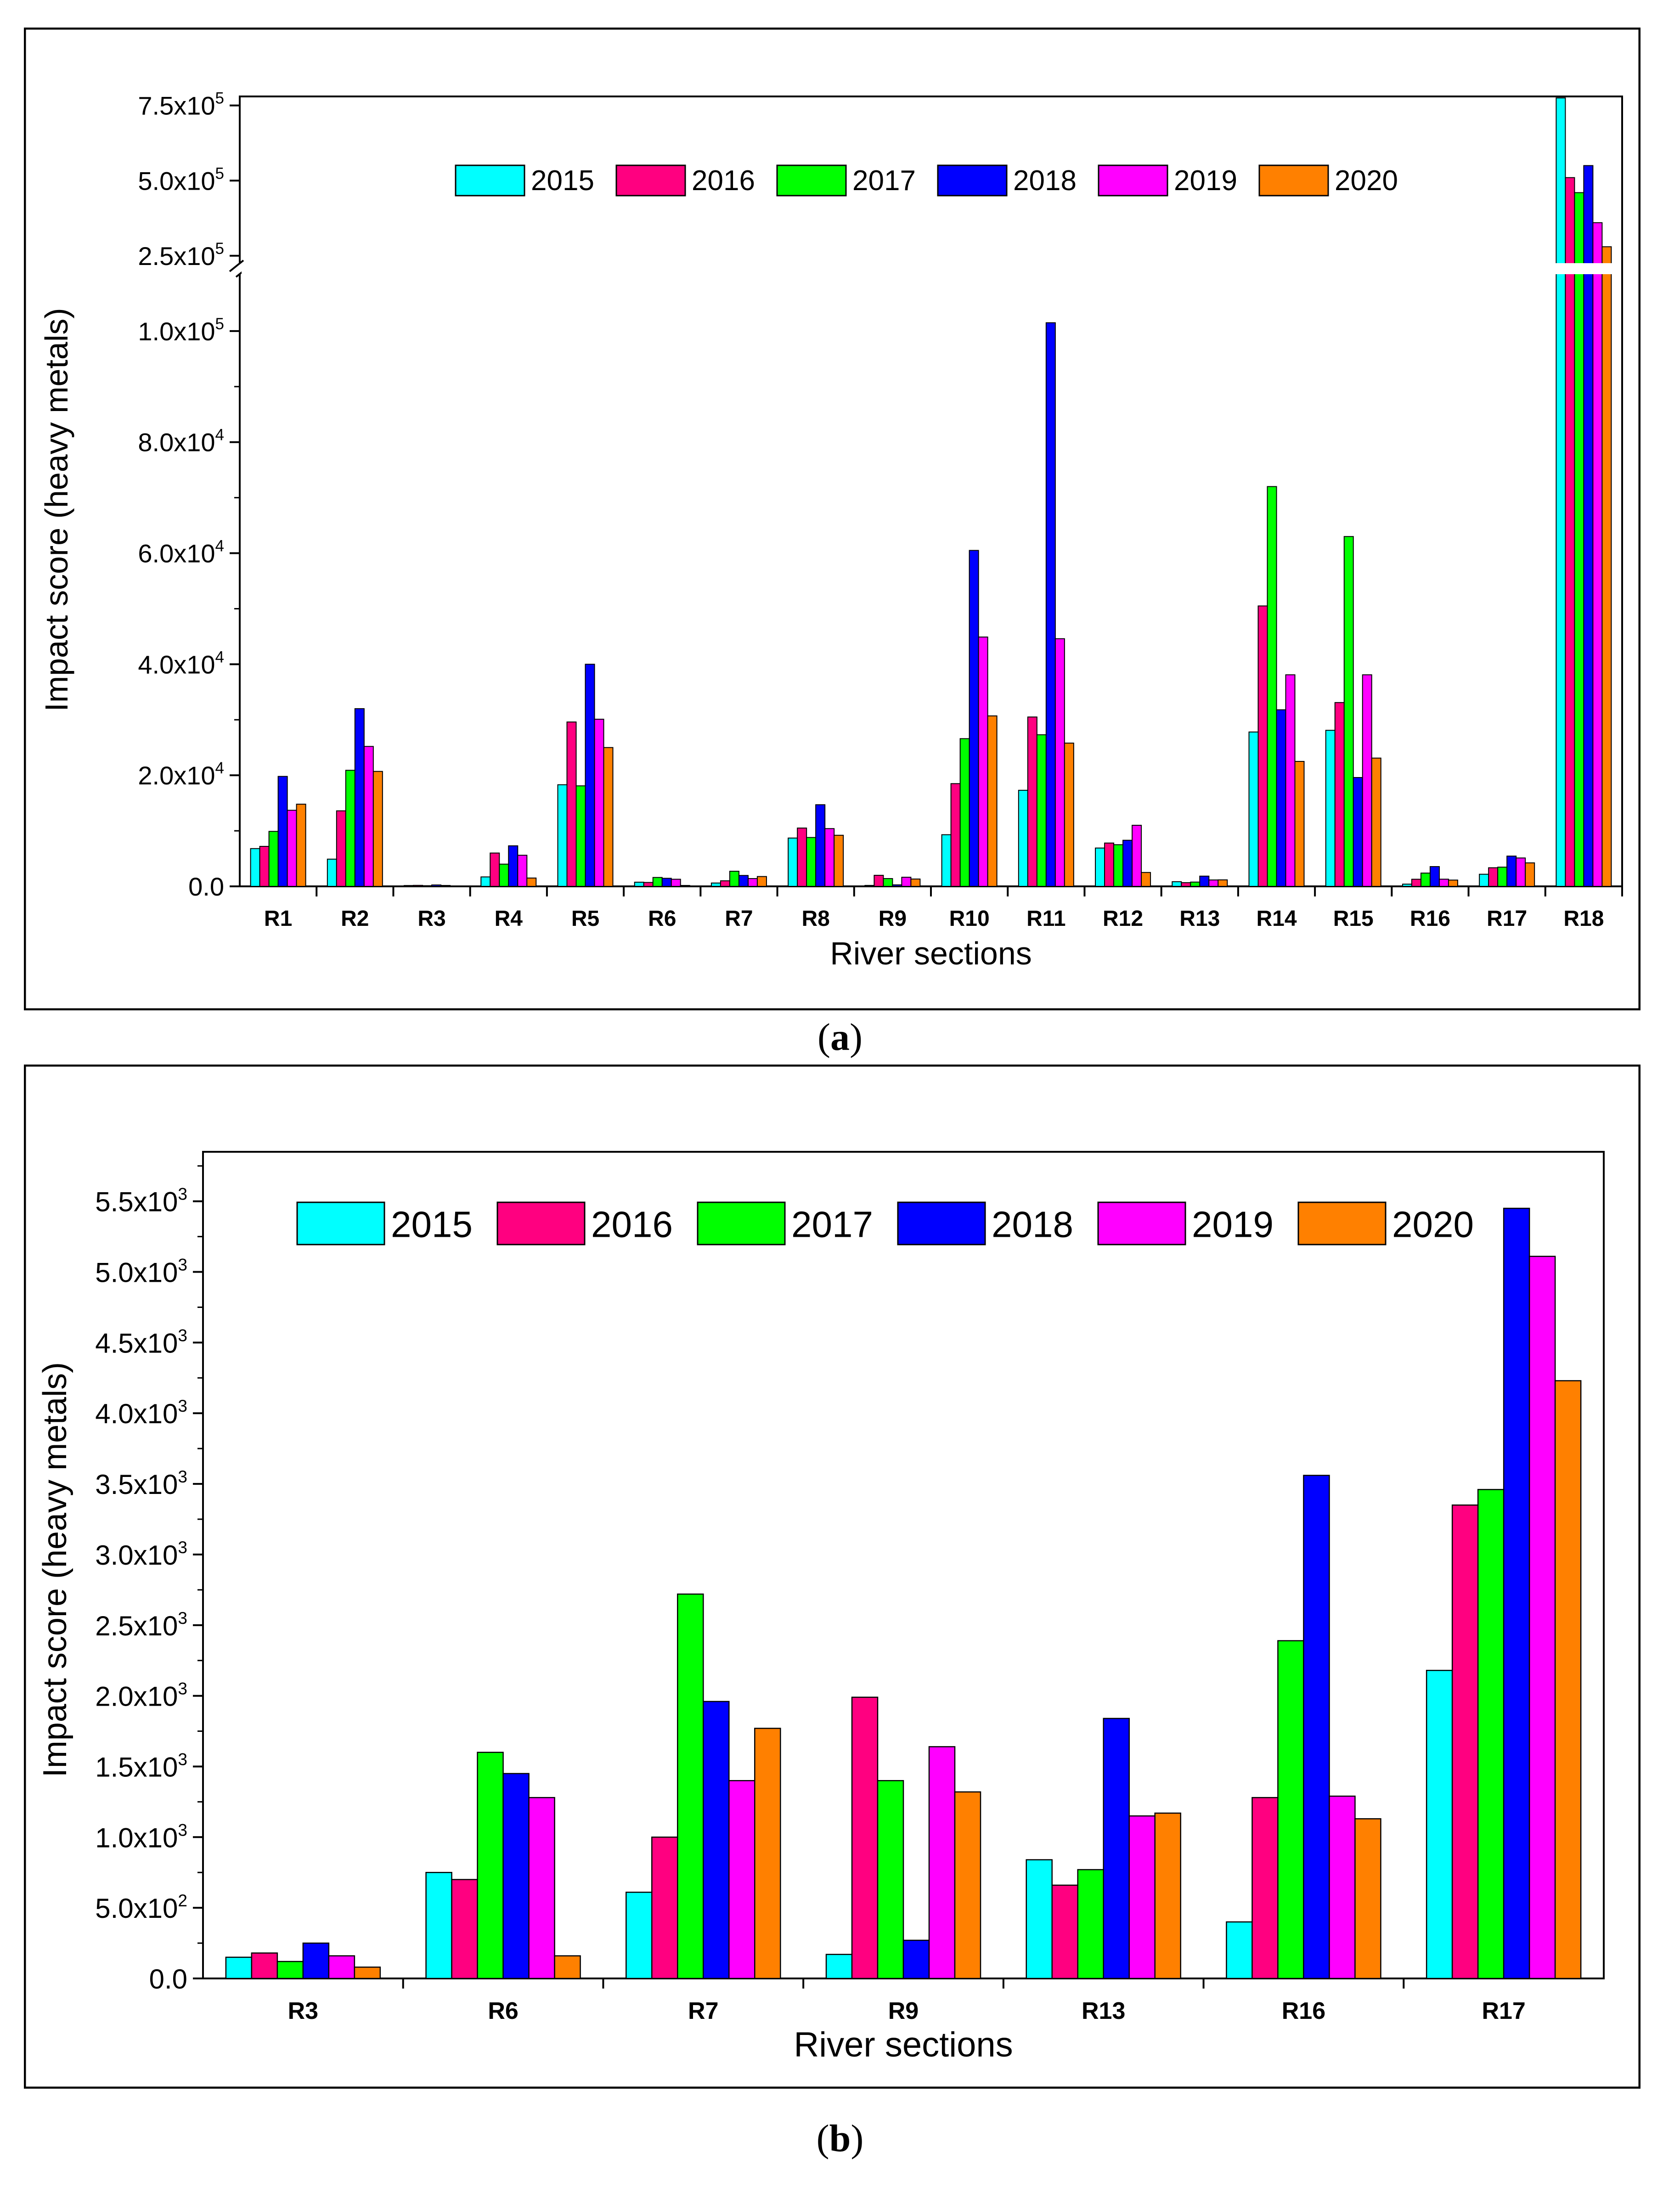 The height and width of the screenshot is (2192, 1680). What do you see at coordinates (1507, 919) in the screenshot?
I see `x-tick-label-a: R17` at bounding box center [1507, 919].